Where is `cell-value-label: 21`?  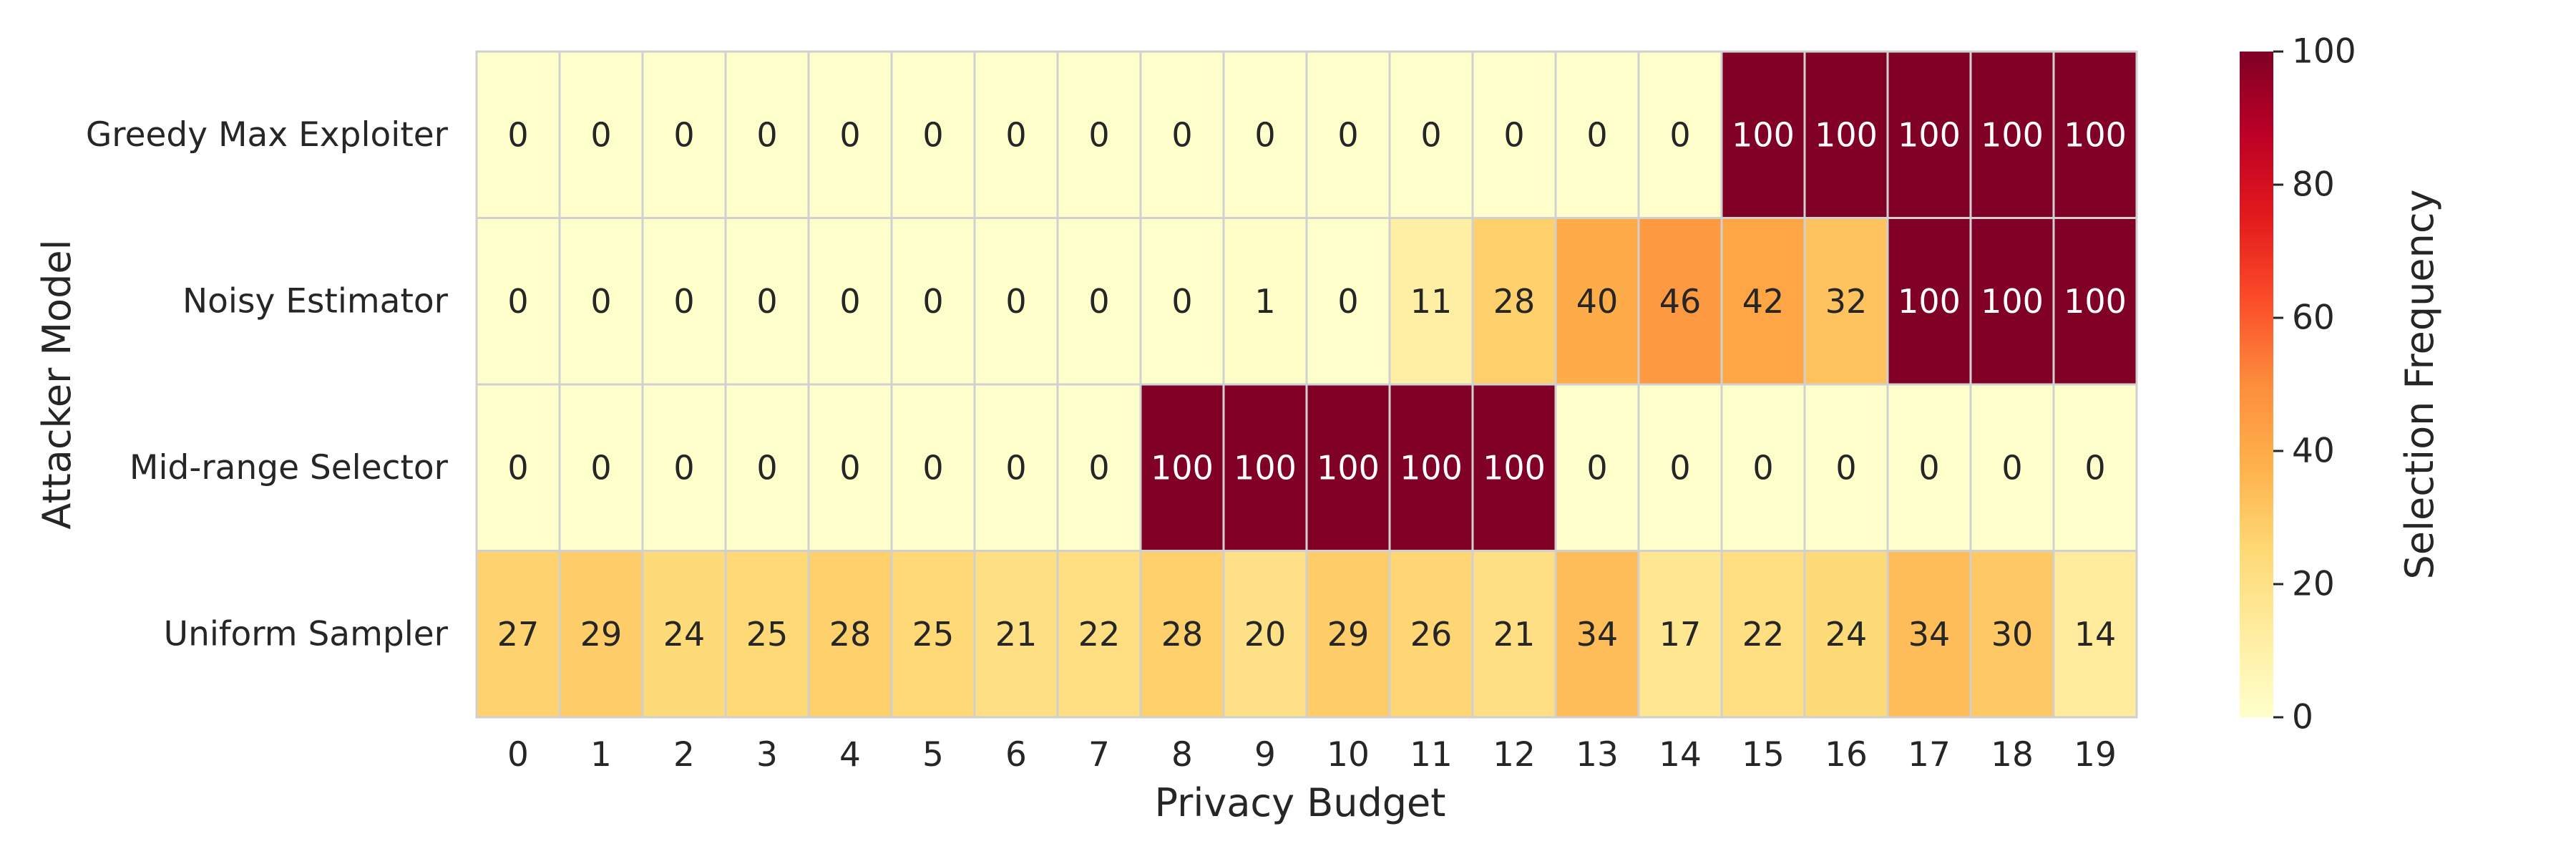 cell-value-label: 21 is located at coordinates (1514, 634).